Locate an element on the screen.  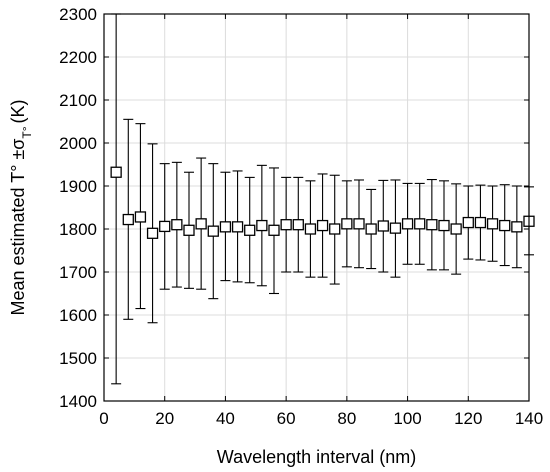
y-tick-labels: 1400 1500 1600 1700 1800 1900 2000 2100 2200 2300 is located at coordinates (78, 208).